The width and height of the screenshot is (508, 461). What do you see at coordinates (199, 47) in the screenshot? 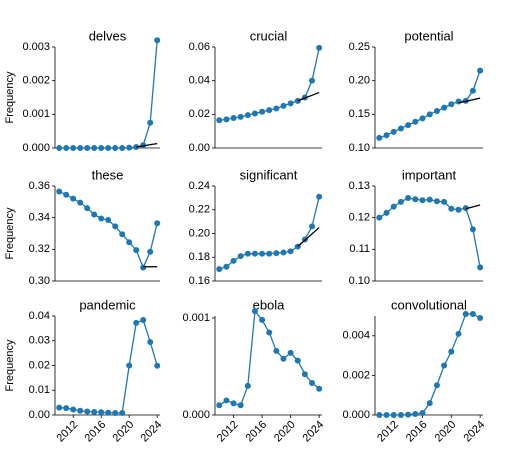
I see `y-tick-label: 0.06` at bounding box center [199, 47].